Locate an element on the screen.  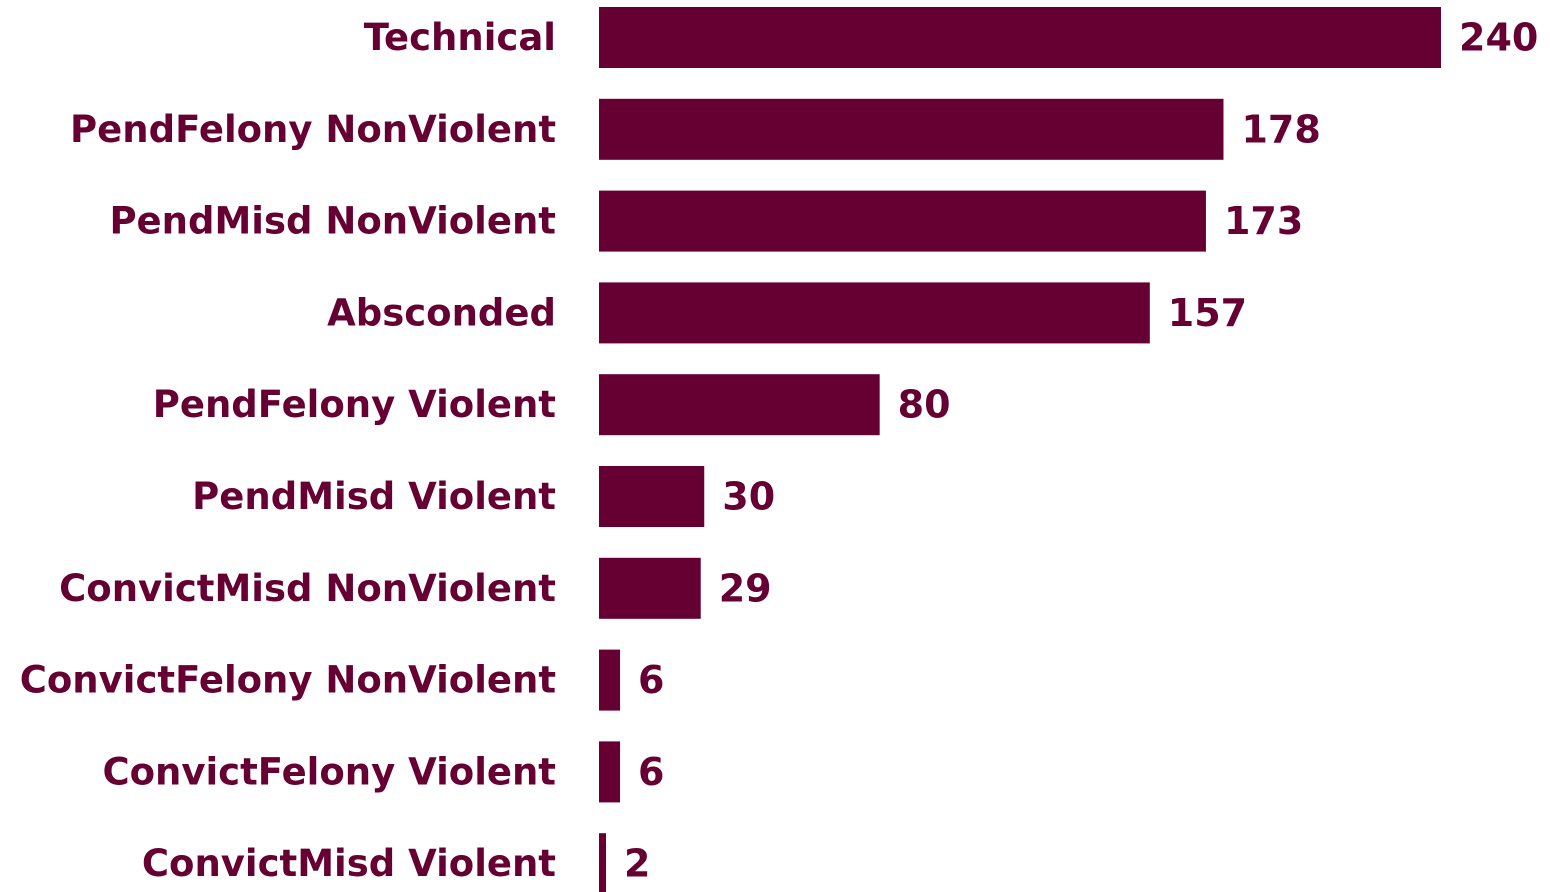
value-label-convictmisd-violent: 2 is located at coordinates (637, 864).